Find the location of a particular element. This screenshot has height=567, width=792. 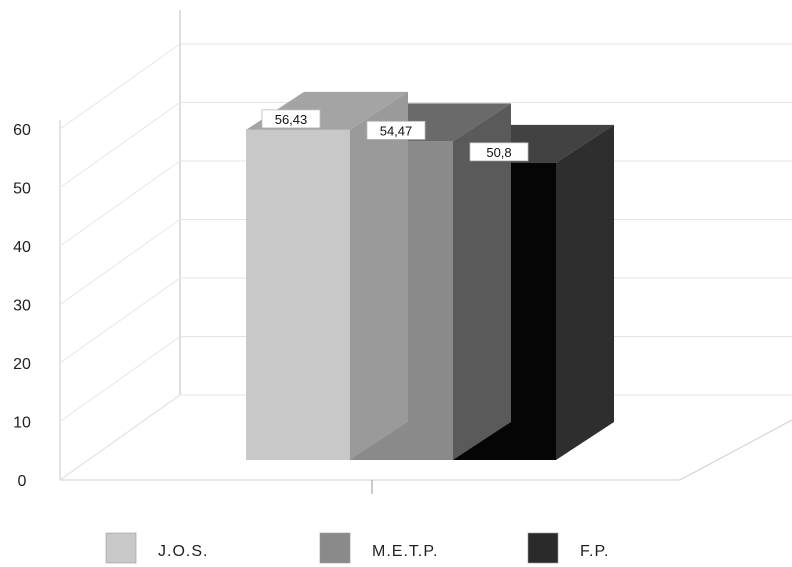

data-label-text: 56,43 is located at coordinates (291, 119).